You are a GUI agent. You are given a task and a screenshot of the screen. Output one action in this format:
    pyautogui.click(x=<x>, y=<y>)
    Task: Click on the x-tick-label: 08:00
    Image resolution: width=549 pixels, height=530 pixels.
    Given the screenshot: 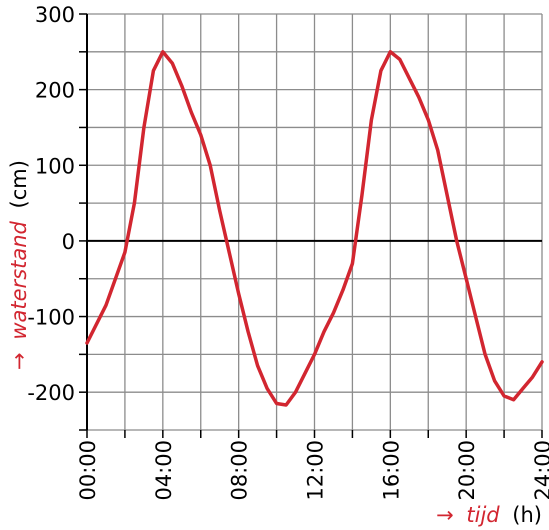 What is the action you would take?
    pyautogui.click(x=240, y=470)
    